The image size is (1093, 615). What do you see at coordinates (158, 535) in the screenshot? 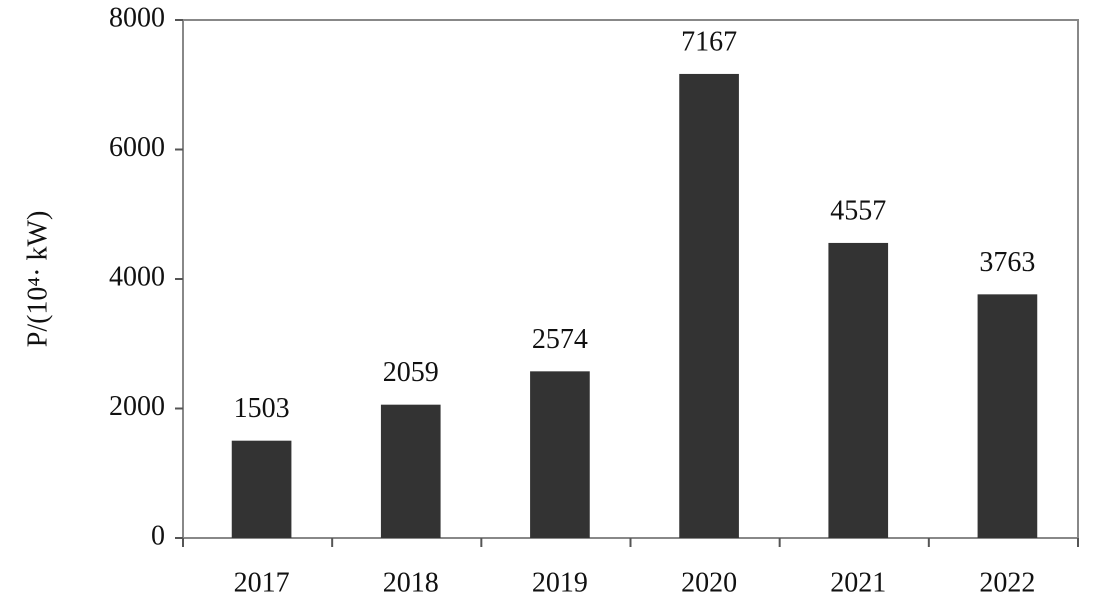
I see `y-tick-label: 0` at bounding box center [158, 535].